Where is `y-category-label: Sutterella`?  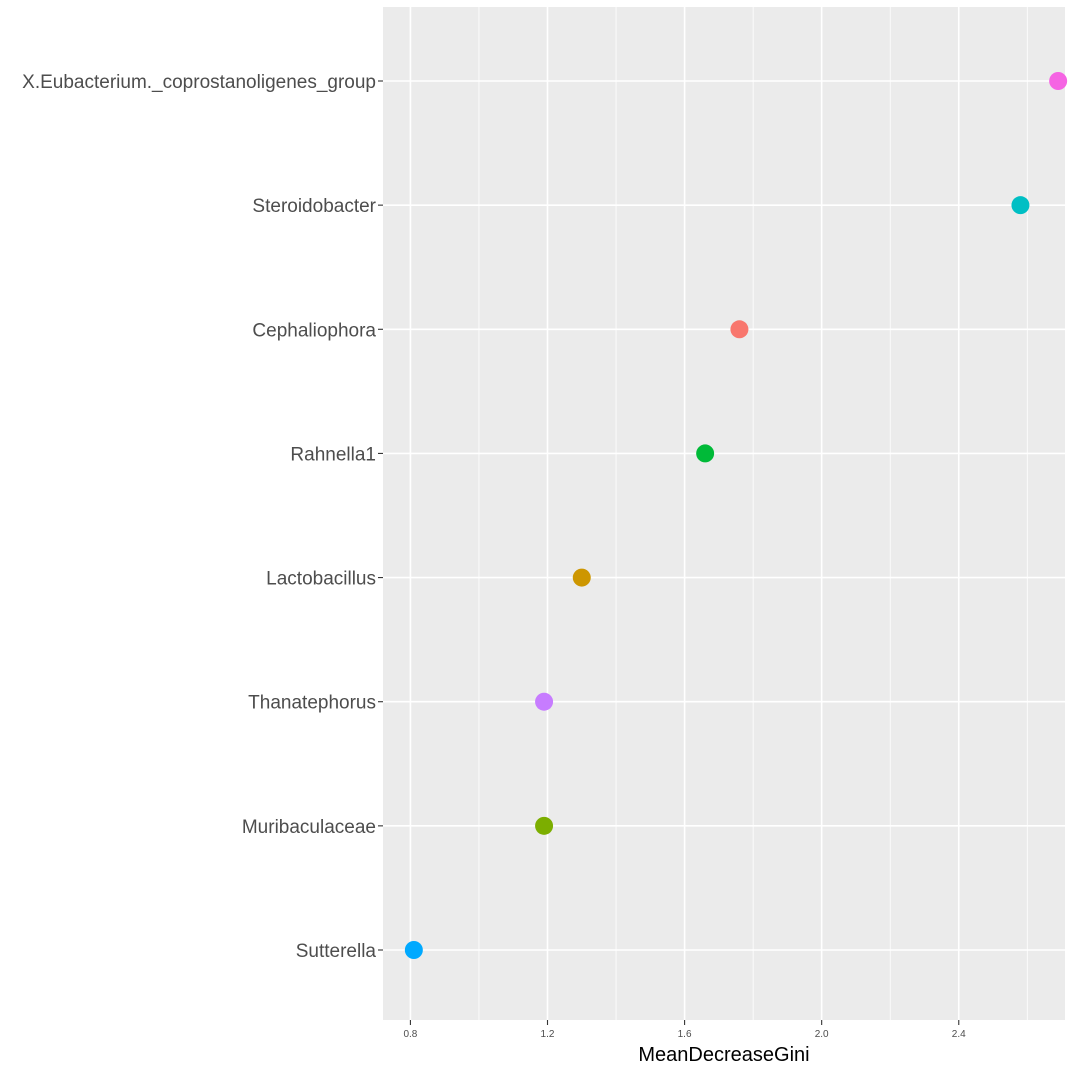
y-category-label: Sutterella is located at coordinates (336, 951).